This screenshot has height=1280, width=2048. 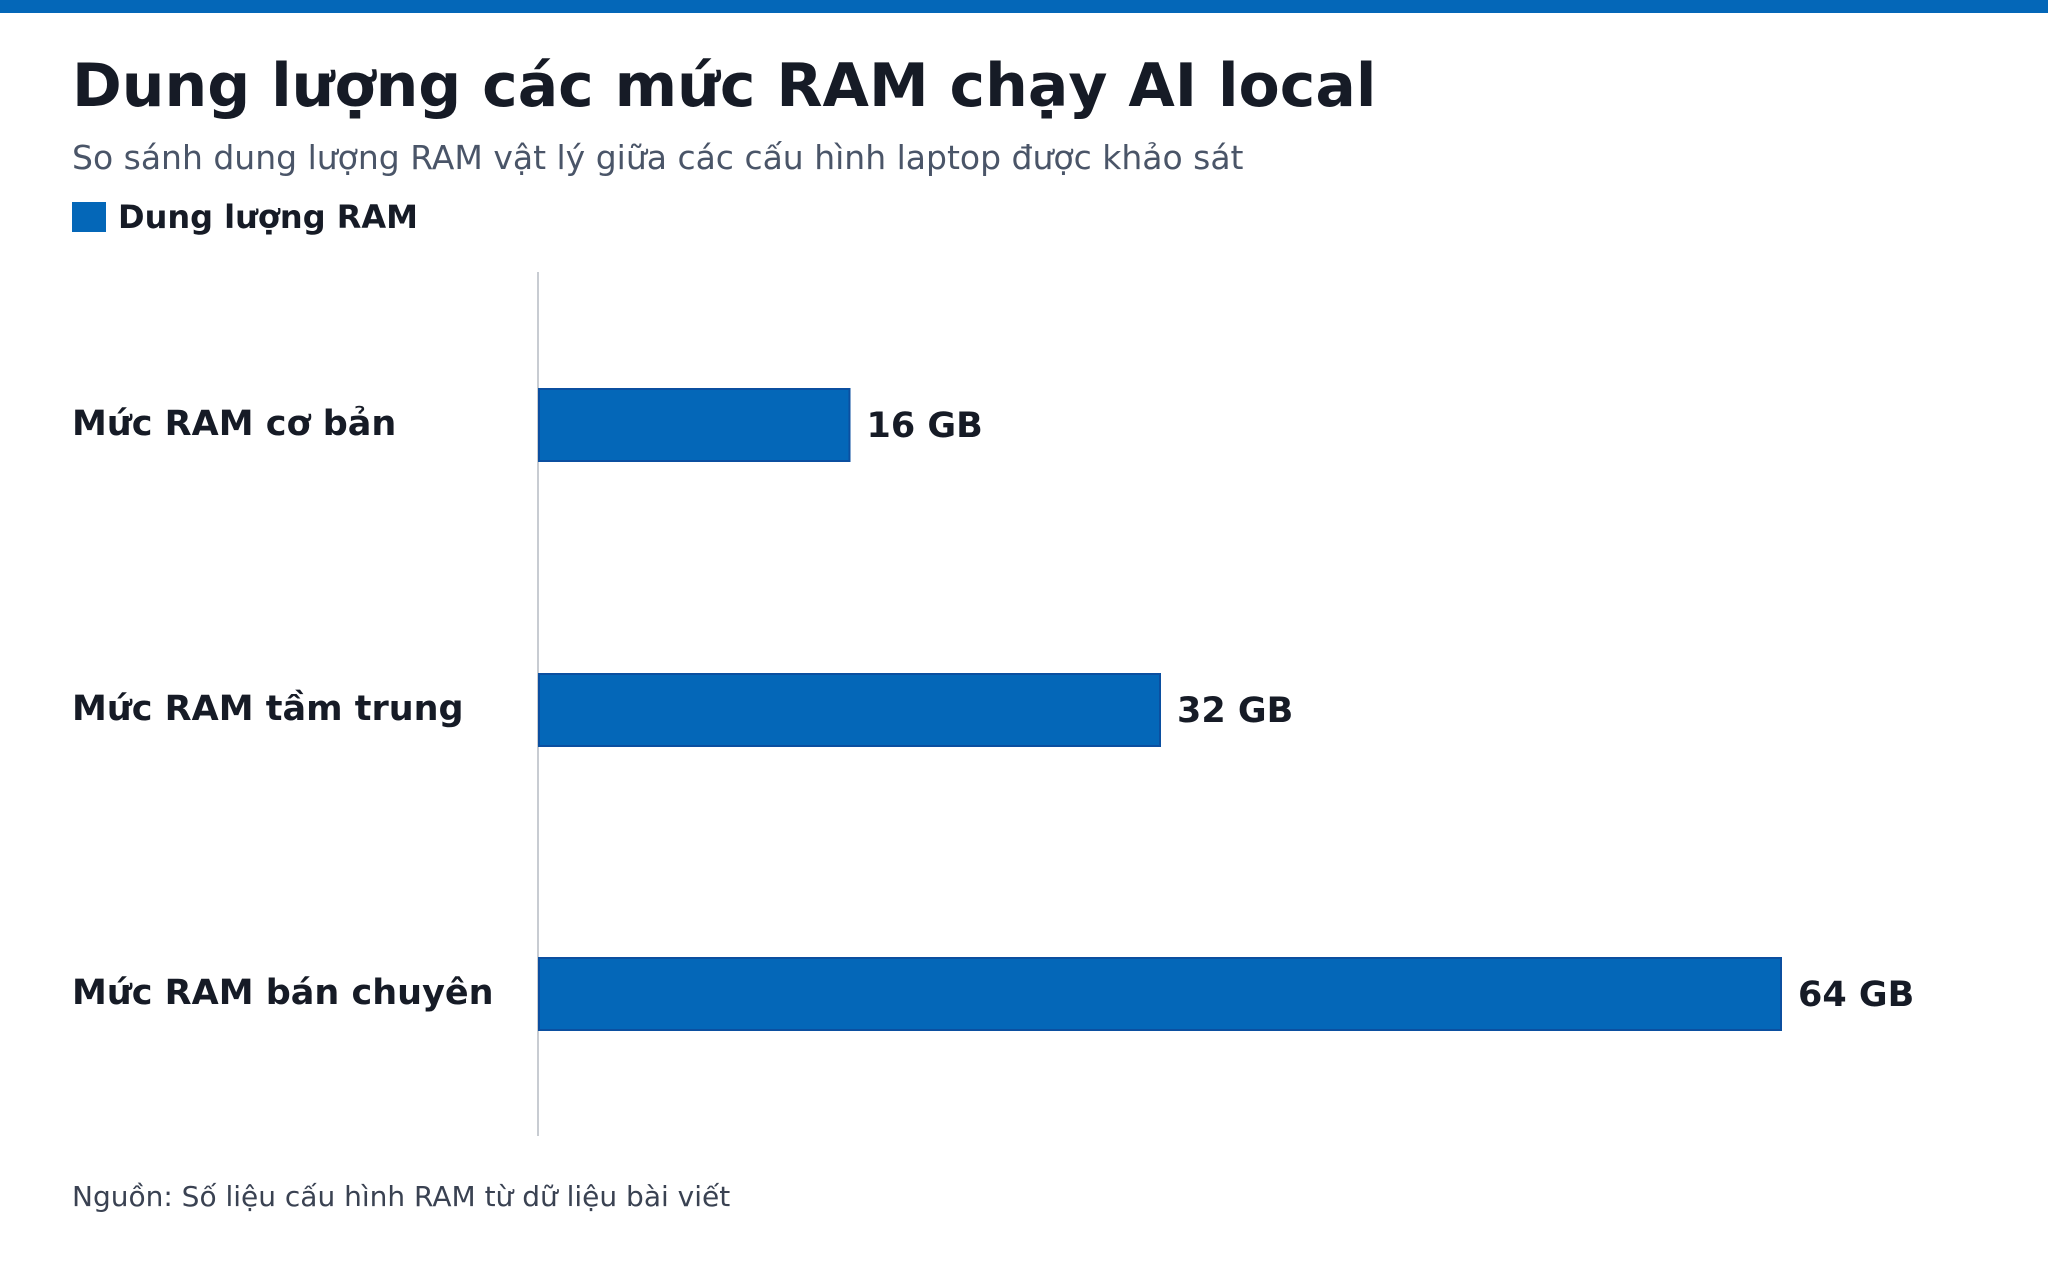 What do you see at coordinates (89, 217) in the screenshot?
I see `legend-swatch` at bounding box center [89, 217].